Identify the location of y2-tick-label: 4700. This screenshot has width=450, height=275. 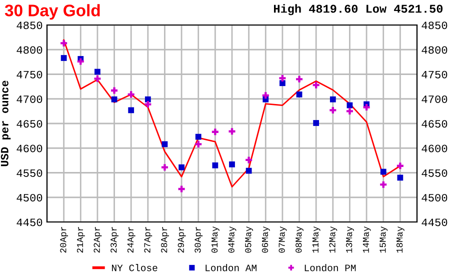
(435, 99).